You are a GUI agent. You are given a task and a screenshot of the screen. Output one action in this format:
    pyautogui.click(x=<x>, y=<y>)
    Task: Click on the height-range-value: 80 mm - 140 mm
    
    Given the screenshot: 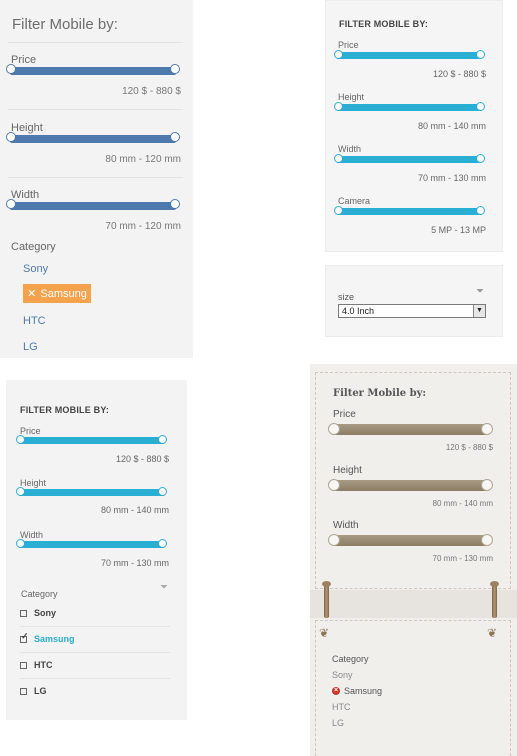 What is the action you would take?
    pyautogui.click(x=462, y=503)
    